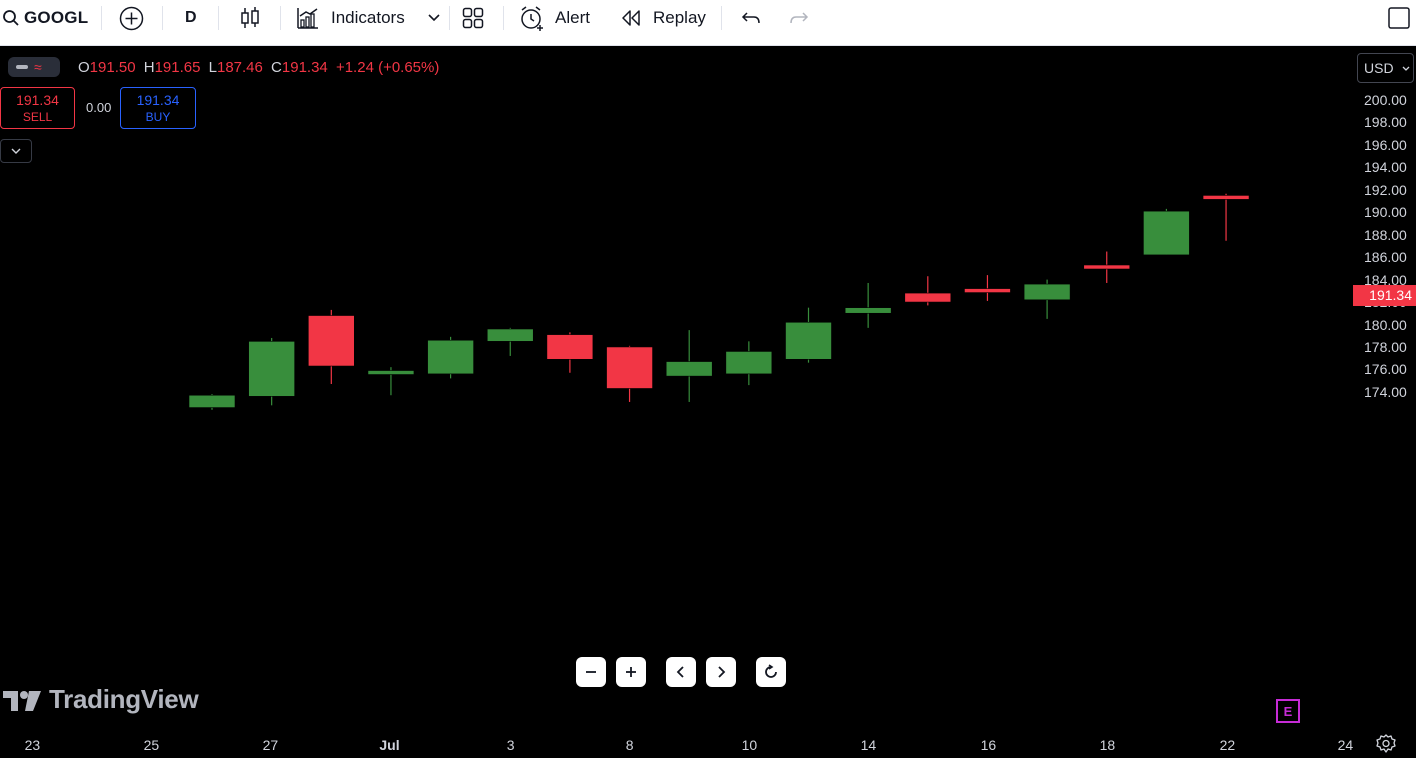 This screenshot has width=1416, height=758. Describe the element at coordinates (158, 117) in the screenshot. I see `buy-label: BUY` at that location.